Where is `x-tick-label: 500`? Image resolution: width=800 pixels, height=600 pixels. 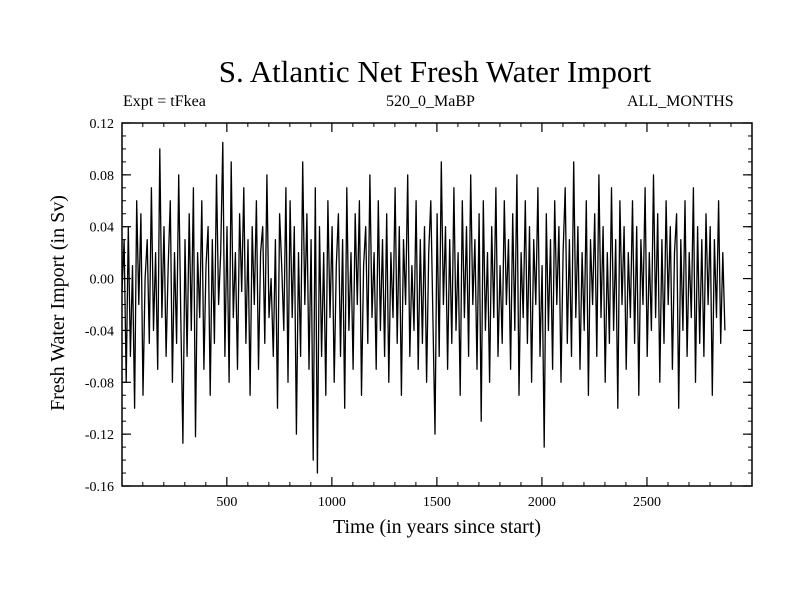 x-tick-label: 500 is located at coordinates (226, 502).